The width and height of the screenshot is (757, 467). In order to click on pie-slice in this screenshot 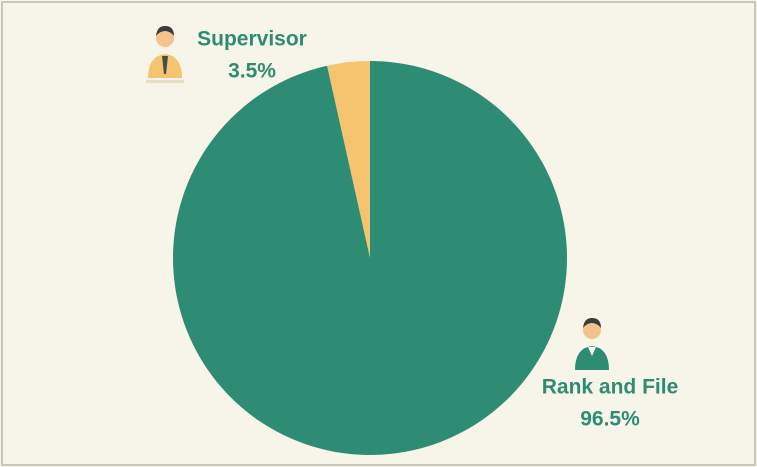, I will do `click(348, 159)`.